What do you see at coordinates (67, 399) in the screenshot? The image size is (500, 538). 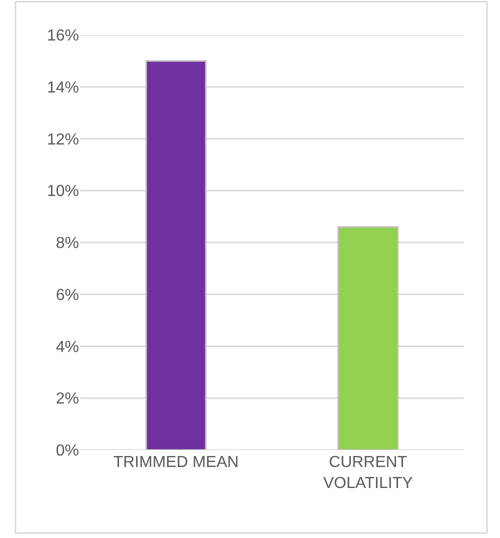 I see `y-tick-label: 2%` at bounding box center [67, 399].